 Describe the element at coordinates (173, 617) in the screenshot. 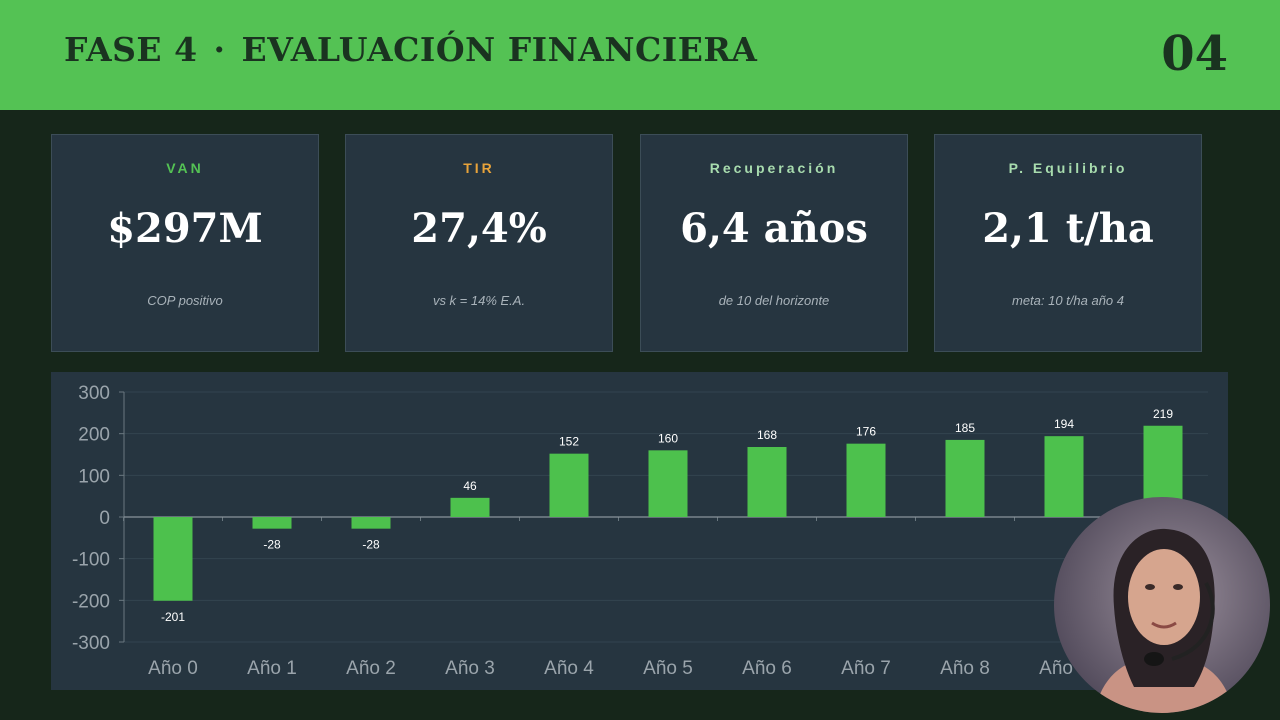

I see `data-label: -201` at that location.